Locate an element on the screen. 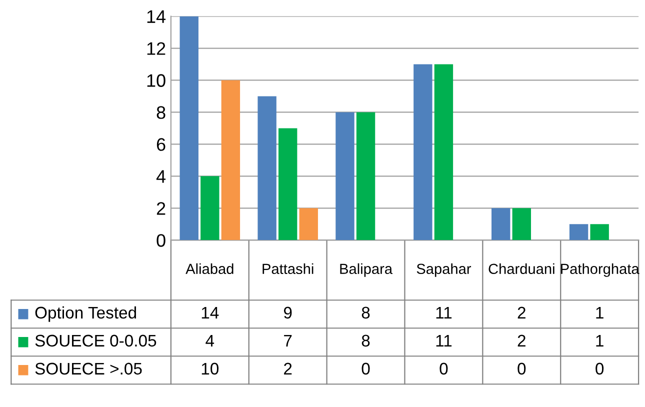 The height and width of the screenshot is (407, 645). x-tick-label: Pattashi is located at coordinates (288, 268).